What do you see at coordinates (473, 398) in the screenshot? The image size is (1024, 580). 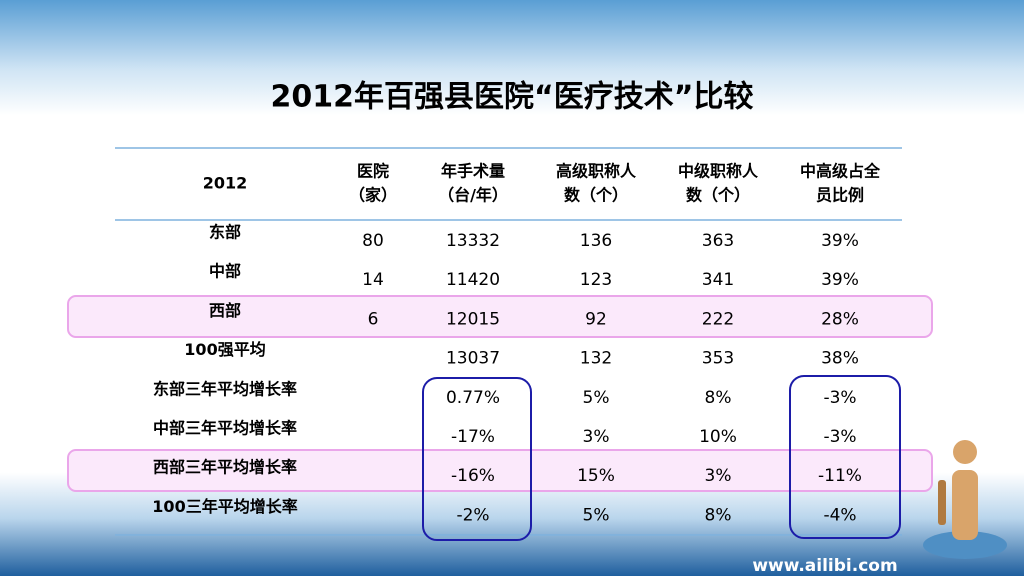 I see `cell: 0.77%` at bounding box center [473, 398].